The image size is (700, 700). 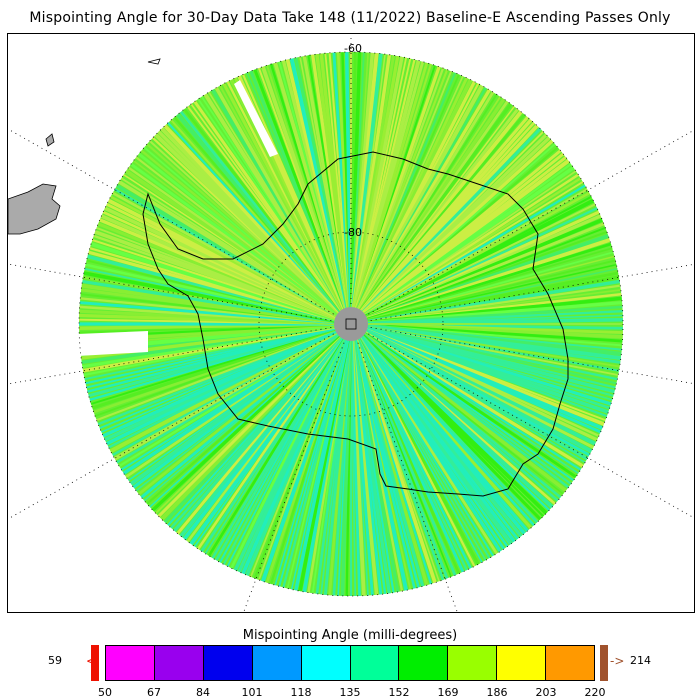 What do you see at coordinates (252, 692) in the screenshot?
I see `colorbar-tick-label: 101` at bounding box center [252, 692].